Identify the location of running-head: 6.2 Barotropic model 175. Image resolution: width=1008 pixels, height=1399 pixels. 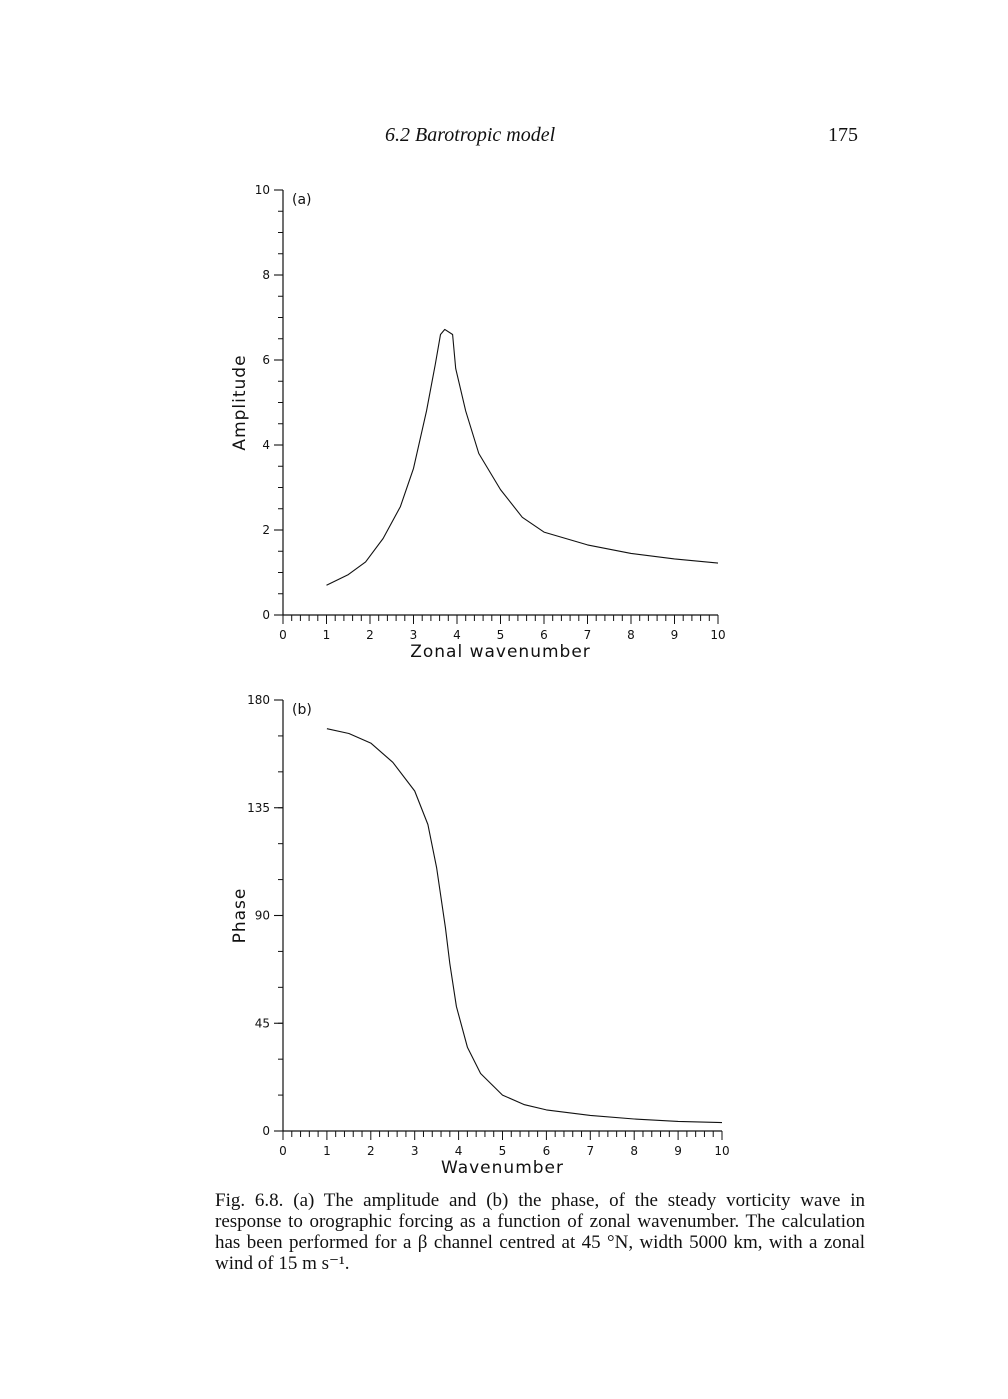
(504, 137).